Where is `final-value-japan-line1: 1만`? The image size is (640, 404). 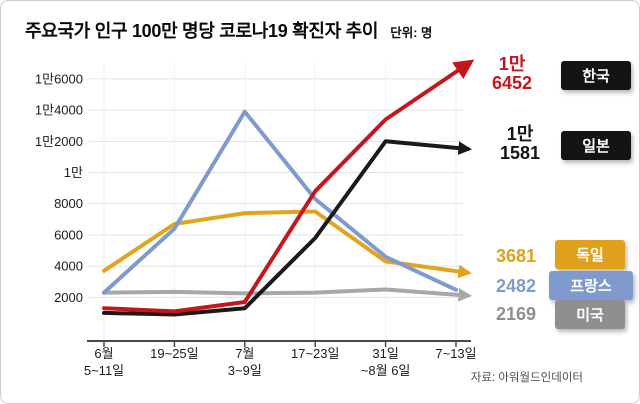 final-value-japan-line1: 1만 is located at coordinates (520, 134).